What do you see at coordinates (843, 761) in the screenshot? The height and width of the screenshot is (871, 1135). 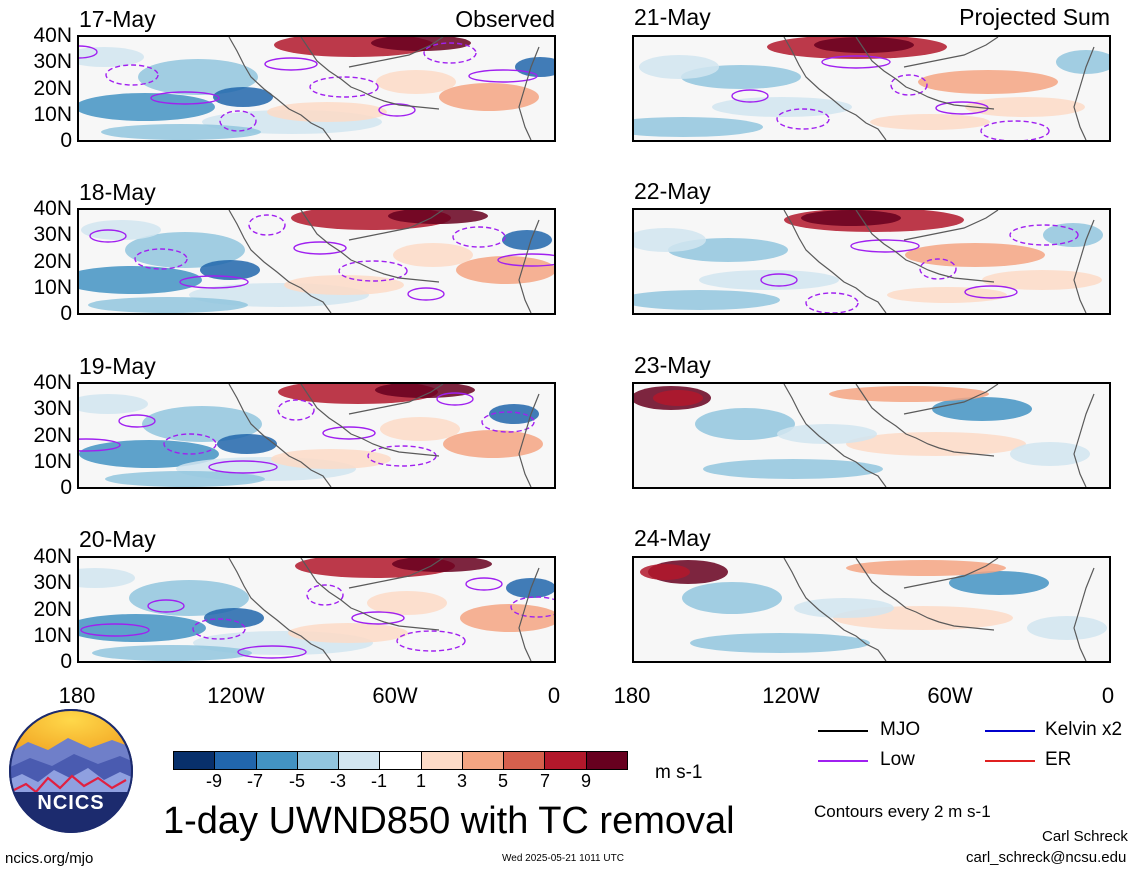 I see `low-line-swatch` at bounding box center [843, 761].